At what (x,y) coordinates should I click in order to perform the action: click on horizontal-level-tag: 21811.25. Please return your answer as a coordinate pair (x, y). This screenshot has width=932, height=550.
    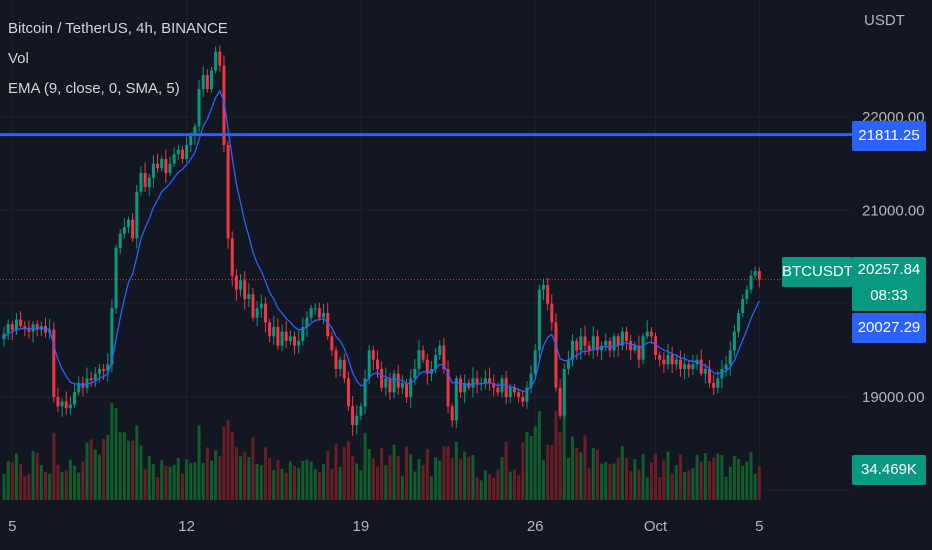
    Looking at the image, I should click on (889, 136).